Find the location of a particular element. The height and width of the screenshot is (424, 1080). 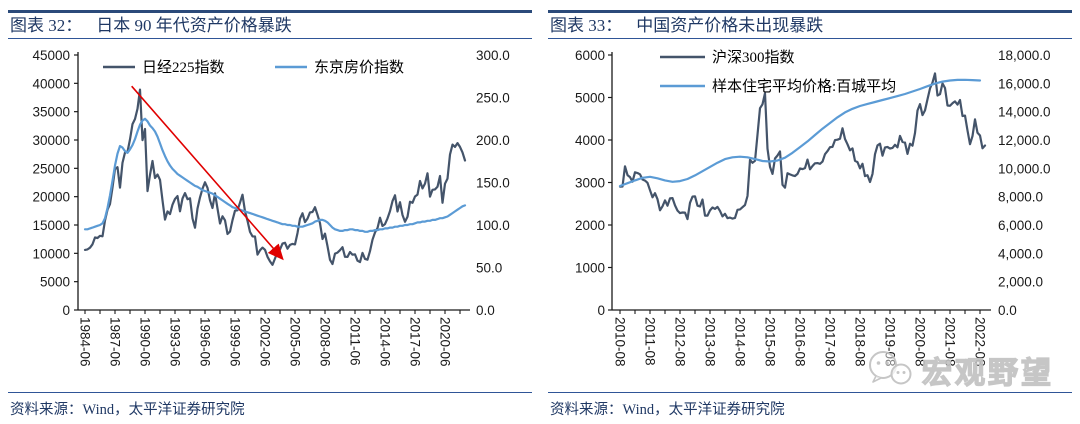

figure-title-row: 图表 33： 中国资产价格未出现暴跌 is located at coordinates (810, 25).